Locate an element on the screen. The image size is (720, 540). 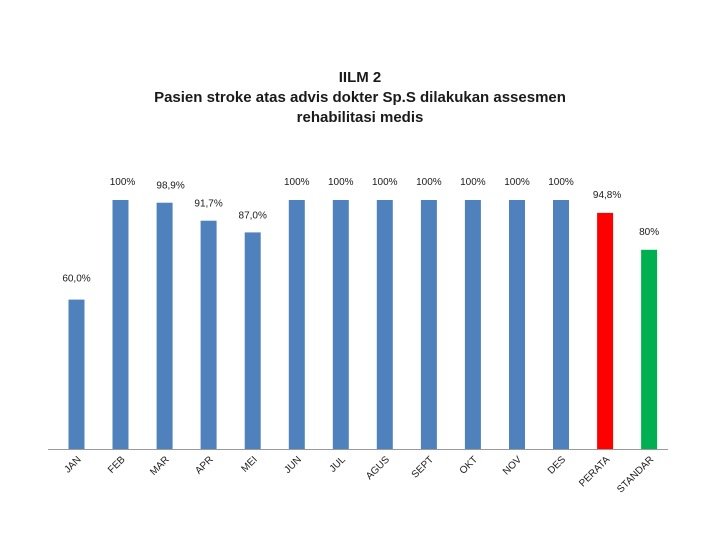
data-label-nov: 100% is located at coordinates (517, 182).